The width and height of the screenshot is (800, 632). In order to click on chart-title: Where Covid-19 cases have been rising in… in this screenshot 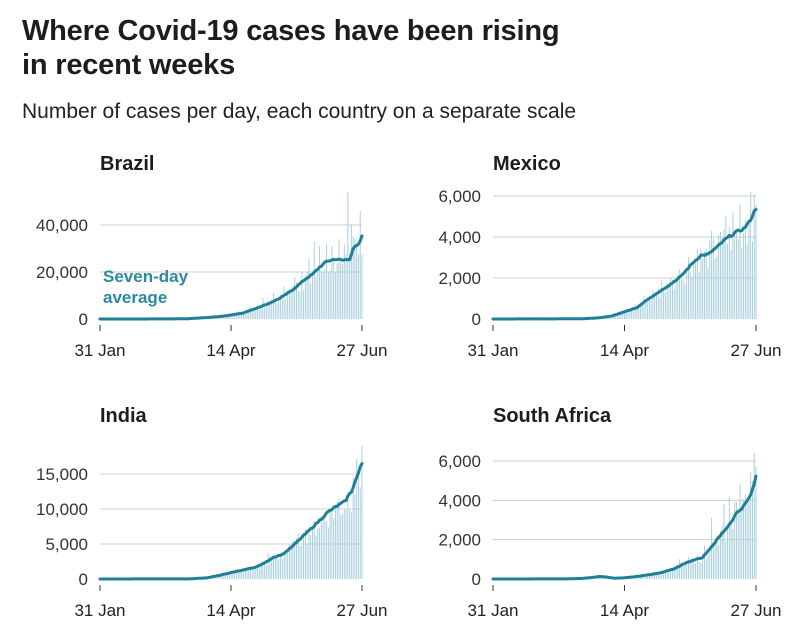, I will do `click(291, 48)`.